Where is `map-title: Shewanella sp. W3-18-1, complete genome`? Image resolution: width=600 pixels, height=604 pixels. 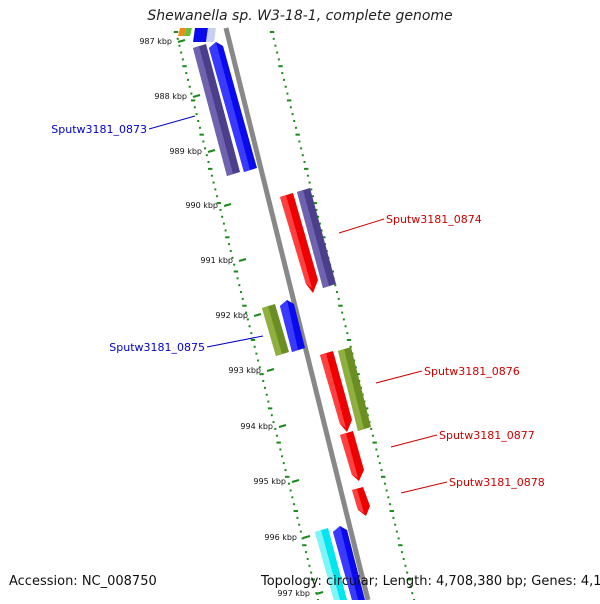 map-title: Shewanella sp. W3-18-1, complete genome is located at coordinates (300, 16).